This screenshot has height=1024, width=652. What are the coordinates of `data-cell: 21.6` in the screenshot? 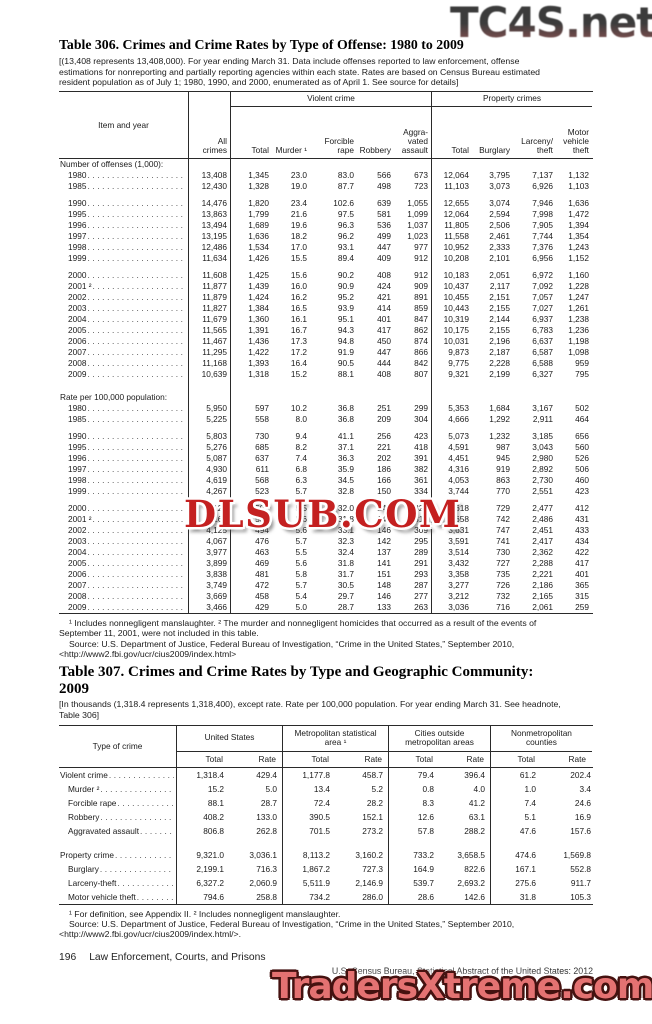 It's located at (298, 213).